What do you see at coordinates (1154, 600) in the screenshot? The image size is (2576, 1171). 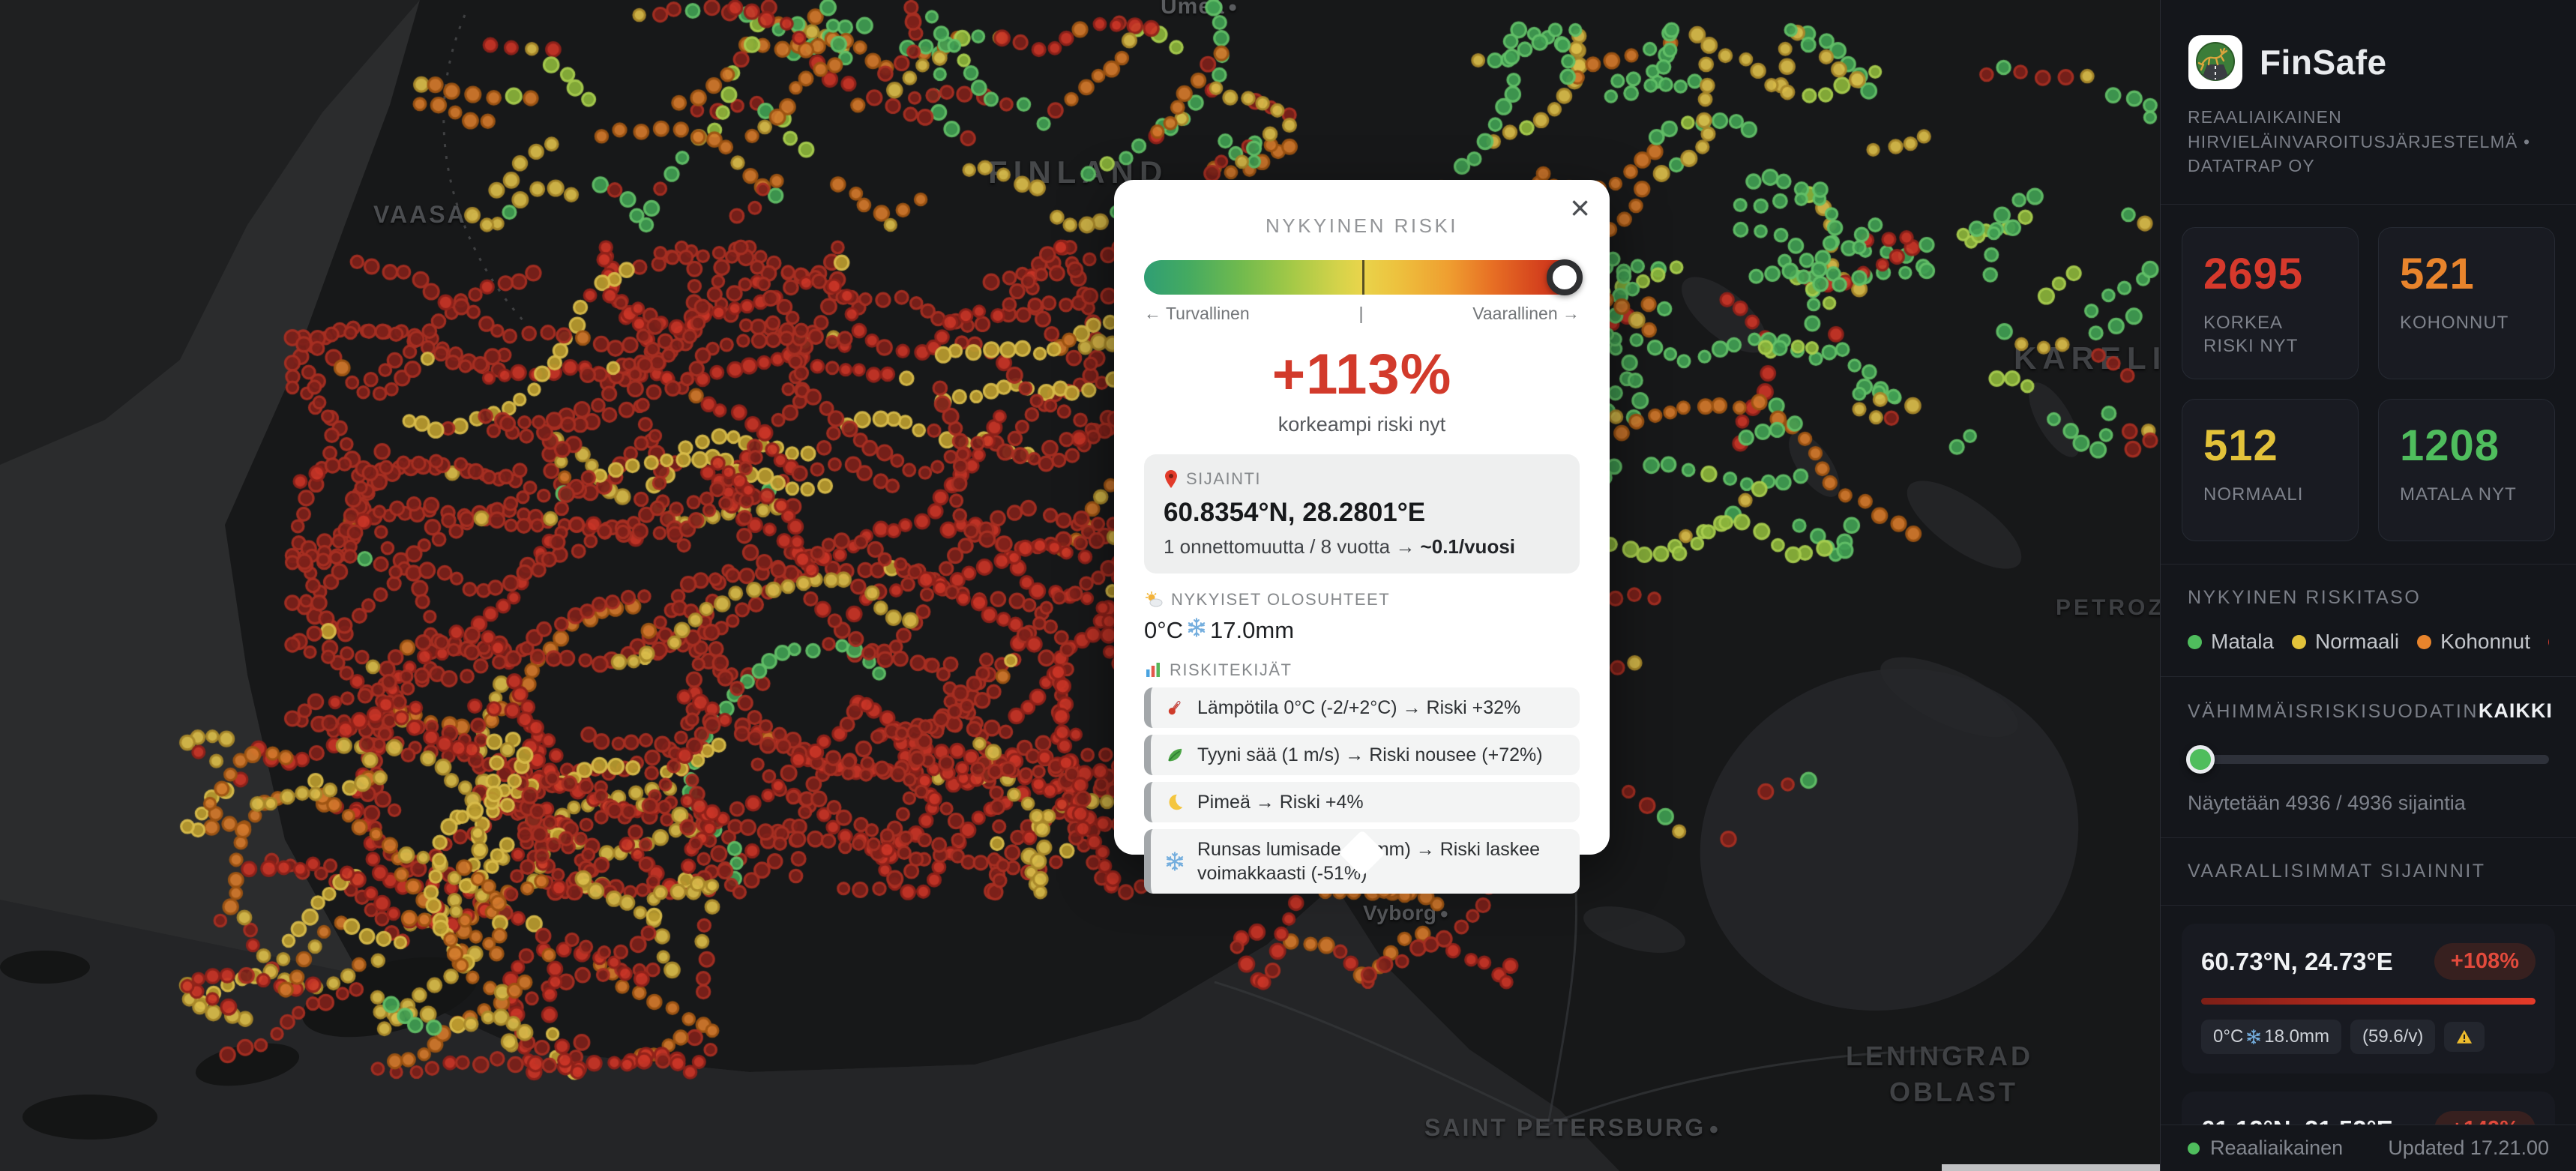 I see `sun-cloud-icon` at bounding box center [1154, 600].